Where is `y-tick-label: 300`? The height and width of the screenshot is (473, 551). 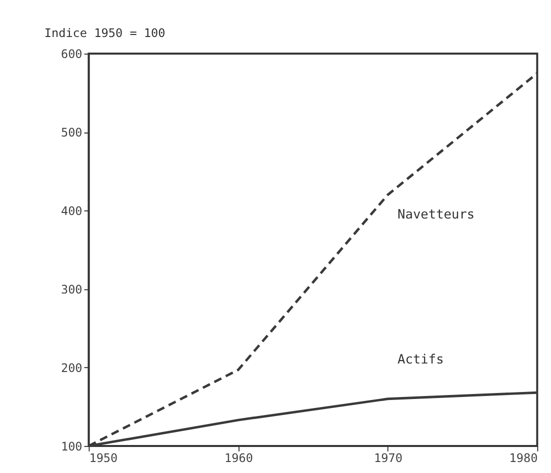
y-tick-label: 300 is located at coordinates (71, 289).